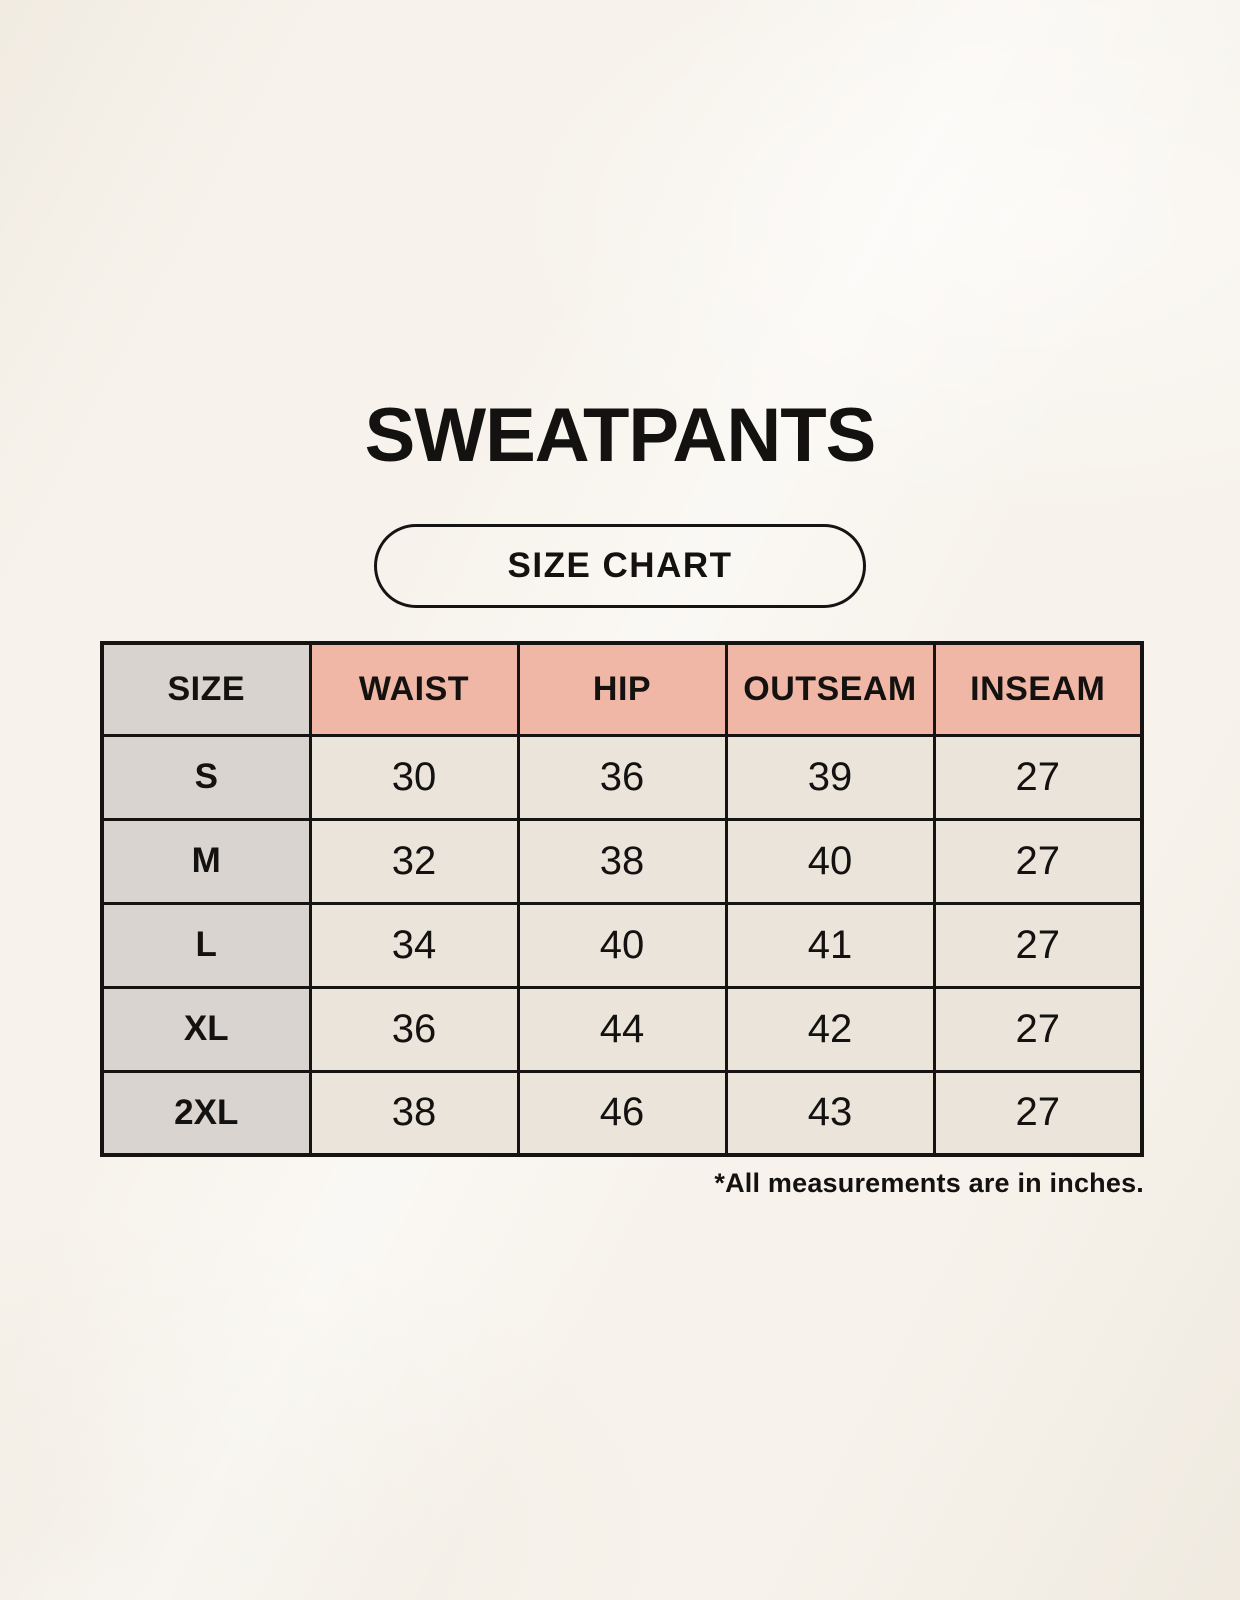 The width and height of the screenshot is (1240, 1600). What do you see at coordinates (929, 1183) in the screenshot?
I see `measurements-footnote: *All measurements are in inches.` at bounding box center [929, 1183].